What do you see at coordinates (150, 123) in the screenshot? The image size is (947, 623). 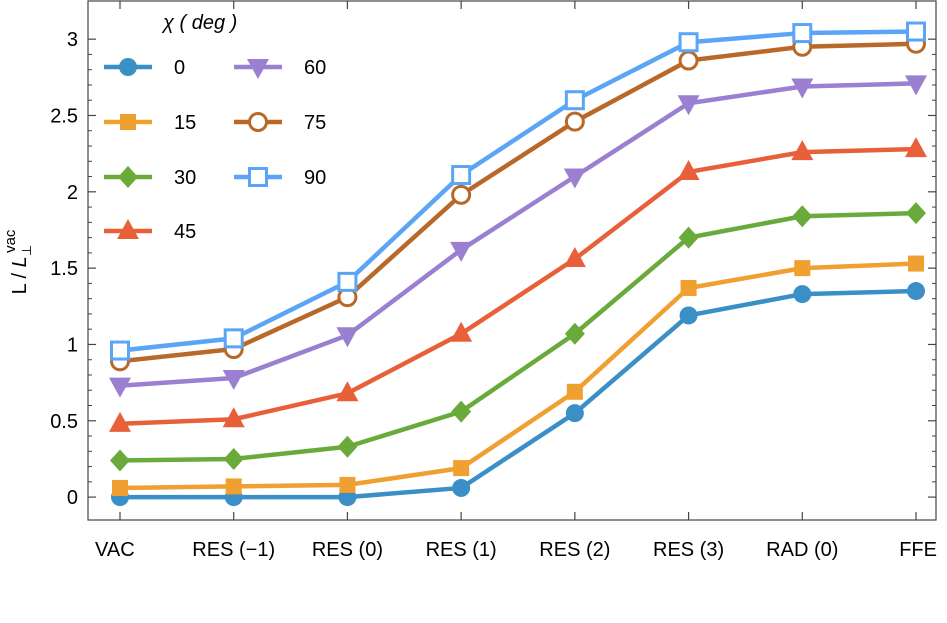 I see `legend-item-15: 15` at bounding box center [150, 123].